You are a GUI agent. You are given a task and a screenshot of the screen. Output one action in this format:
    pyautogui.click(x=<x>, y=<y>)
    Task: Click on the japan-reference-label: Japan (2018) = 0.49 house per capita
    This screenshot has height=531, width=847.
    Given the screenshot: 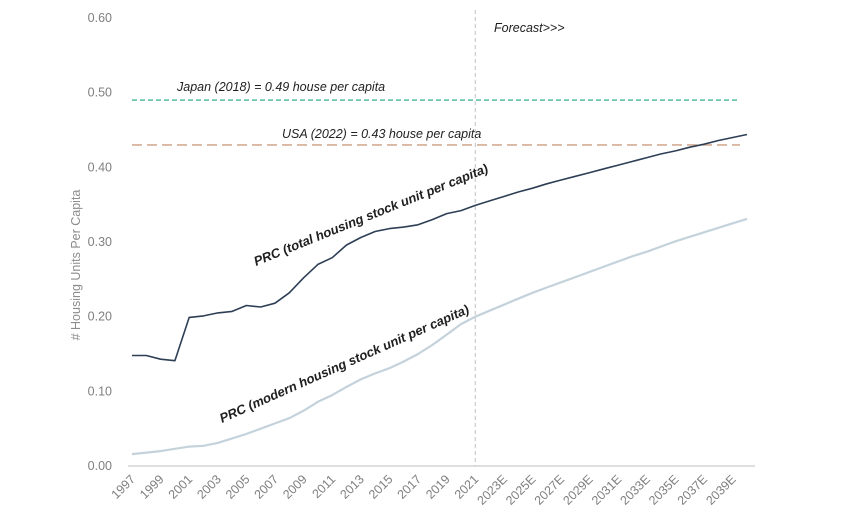 What is the action you would take?
    pyautogui.click(x=280, y=87)
    